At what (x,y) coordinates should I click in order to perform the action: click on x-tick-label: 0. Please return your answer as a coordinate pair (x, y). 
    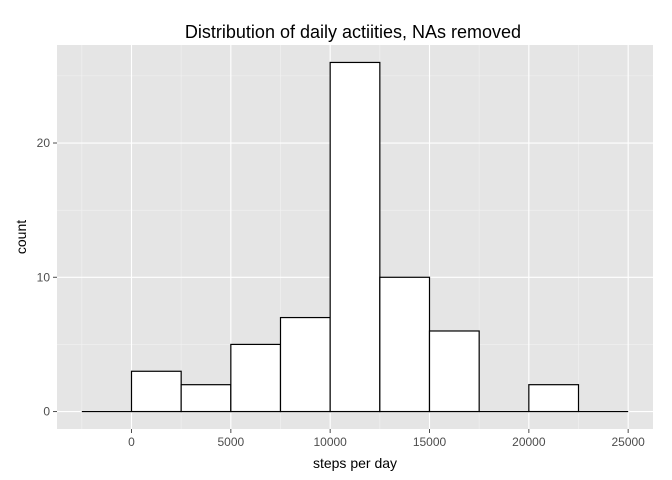
    Looking at the image, I should click on (131, 442).